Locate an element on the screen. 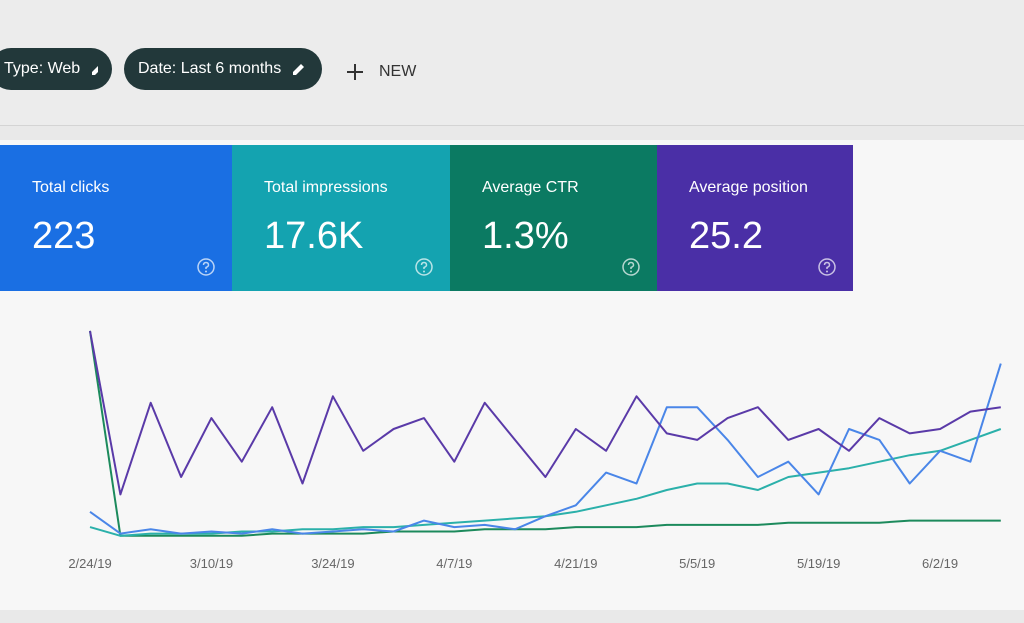 This screenshot has width=1024, height=623. x-tick-label: 5/19/19 is located at coordinates (818, 563).